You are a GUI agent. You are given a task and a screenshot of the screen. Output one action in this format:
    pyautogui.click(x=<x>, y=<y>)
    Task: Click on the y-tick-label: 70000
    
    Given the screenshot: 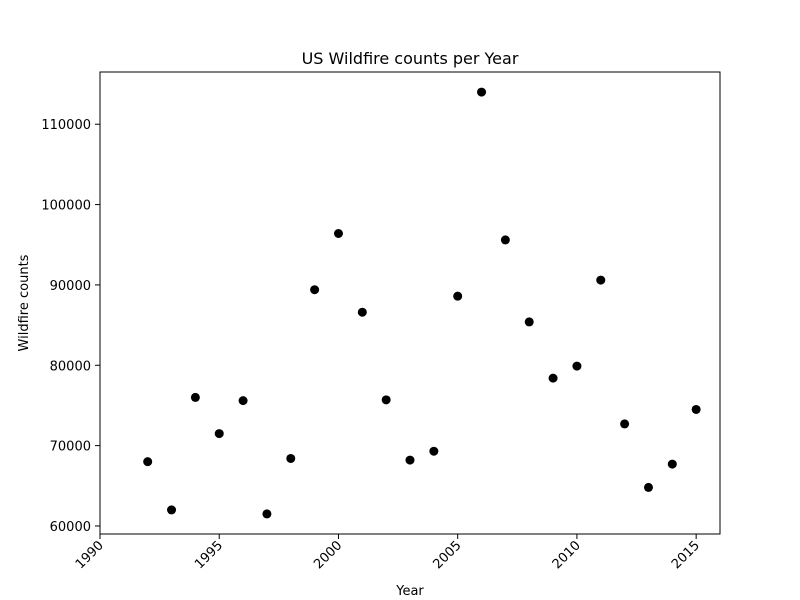 What is the action you would take?
    pyautogui.click(x=70, y=447)
    